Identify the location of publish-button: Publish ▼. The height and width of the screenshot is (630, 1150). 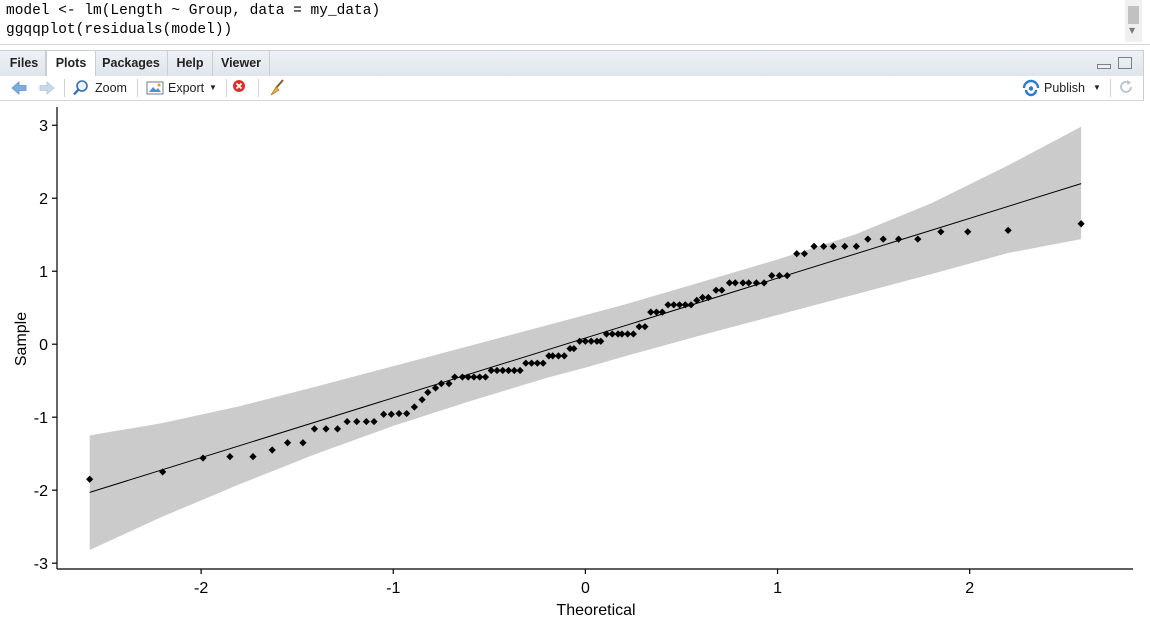
(1063, 88).